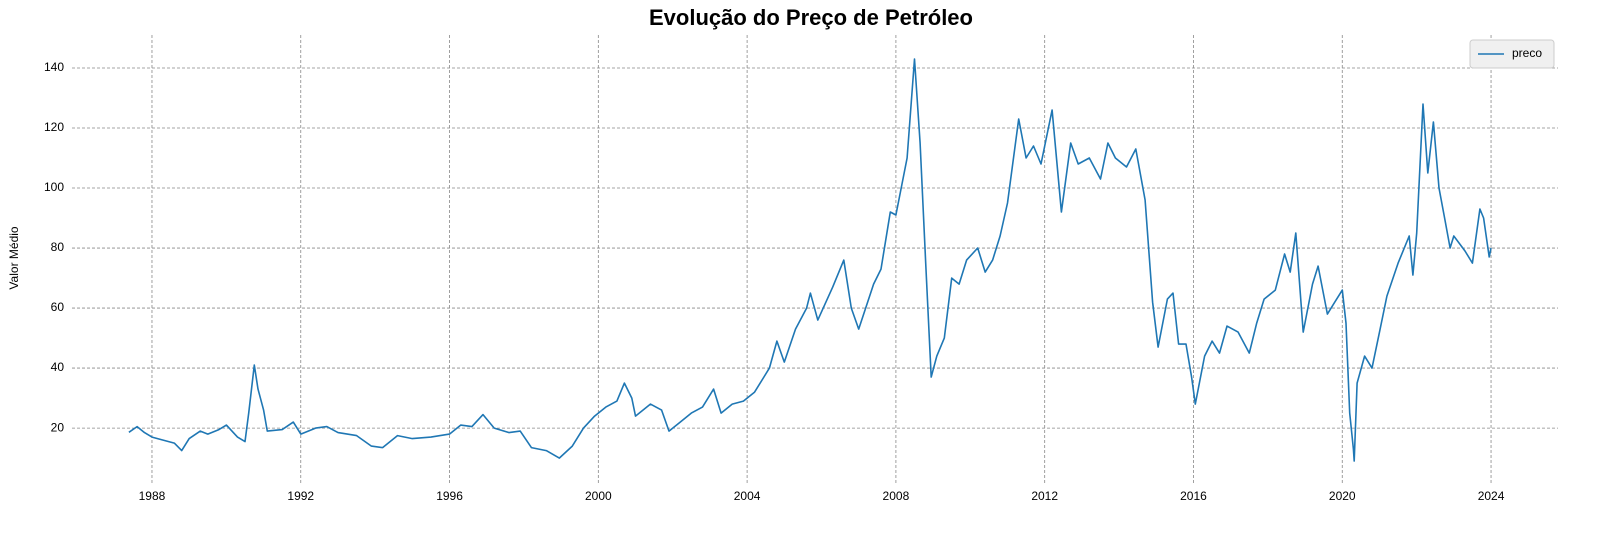  I want to click on x-tick-label: 2008, so click(896, 496).